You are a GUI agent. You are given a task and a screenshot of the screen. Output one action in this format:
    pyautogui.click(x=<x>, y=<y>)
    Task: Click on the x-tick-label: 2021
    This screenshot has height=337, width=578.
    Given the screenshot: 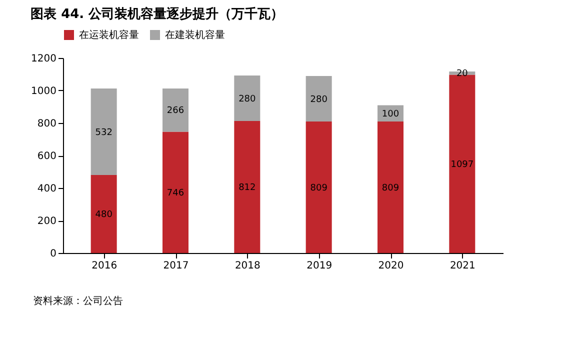 What is the action you would take?
    pyautogui.click(x=463, y=266)
    